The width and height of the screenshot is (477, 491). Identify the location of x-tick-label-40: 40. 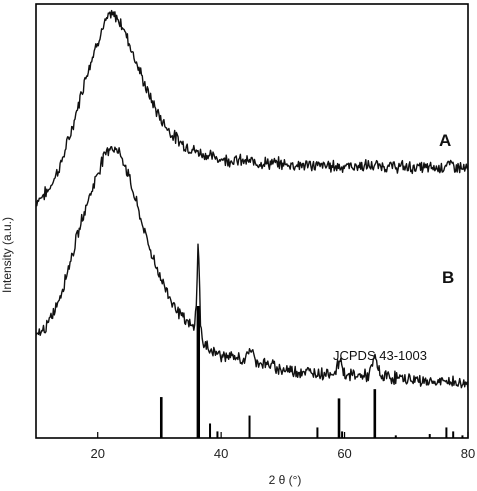
(221, 453).